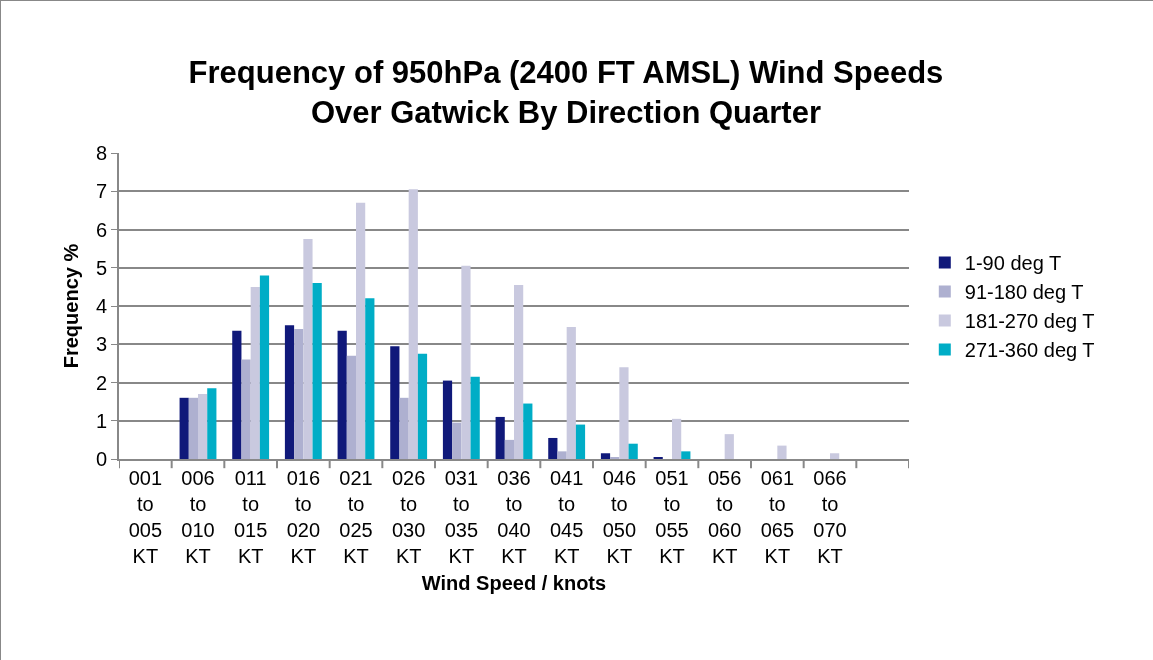  What do you see at coordinates (461, 517) in the screenshot?
I see `x-tick-label: 031 to 035 KT` at bounding box center [461, 517].